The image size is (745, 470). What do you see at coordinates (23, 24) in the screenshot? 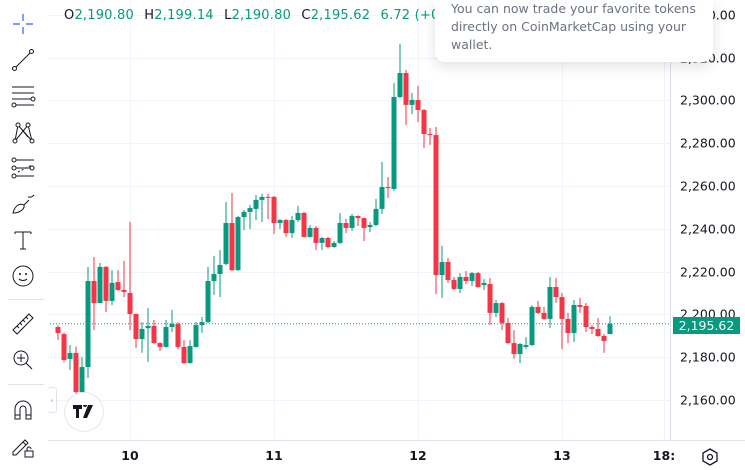
I see `crosshair-tool` at bounding box center [23, 24].